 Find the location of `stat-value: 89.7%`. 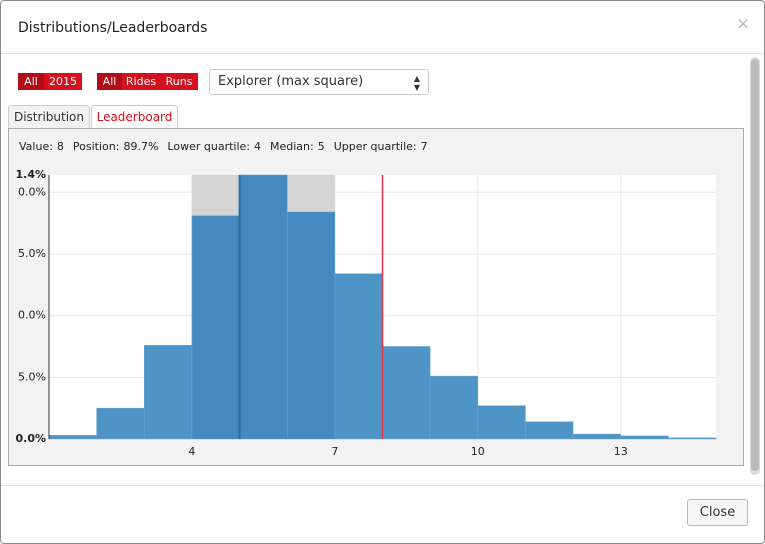

stat-value: 89.7% is located at coordinates (141, 146).